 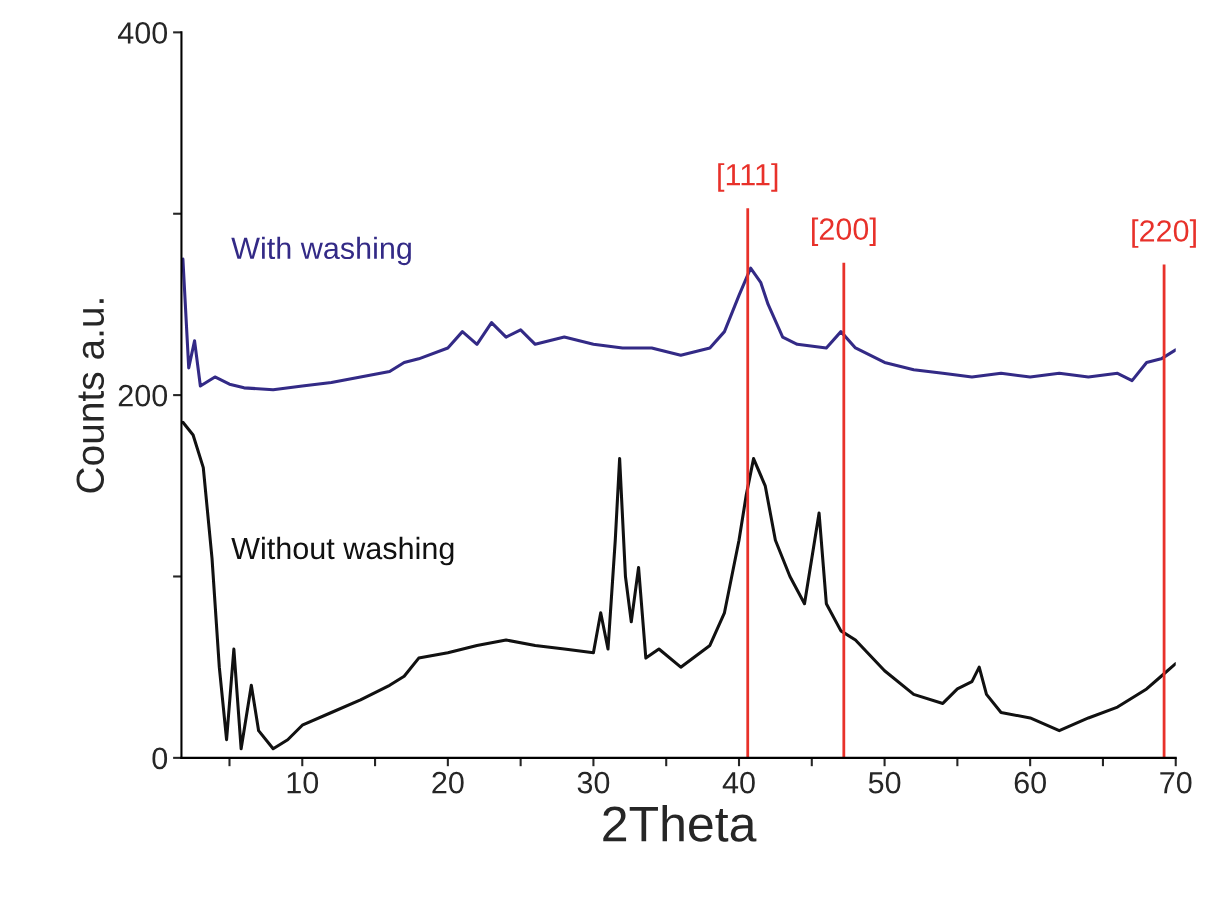 What do you see at coordinates (143, 395) in the screenshot?
I see `y-tick-label: 200` at bounding box center [143, 395].